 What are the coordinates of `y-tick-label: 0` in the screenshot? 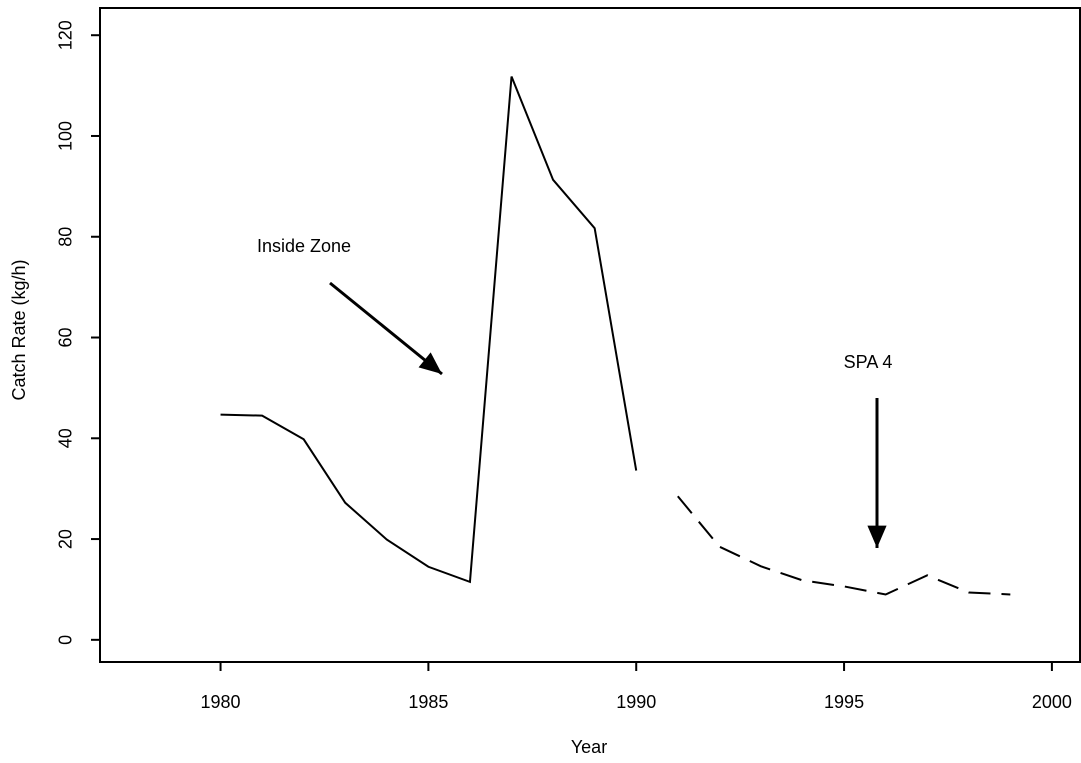 It's located at (66, 640).